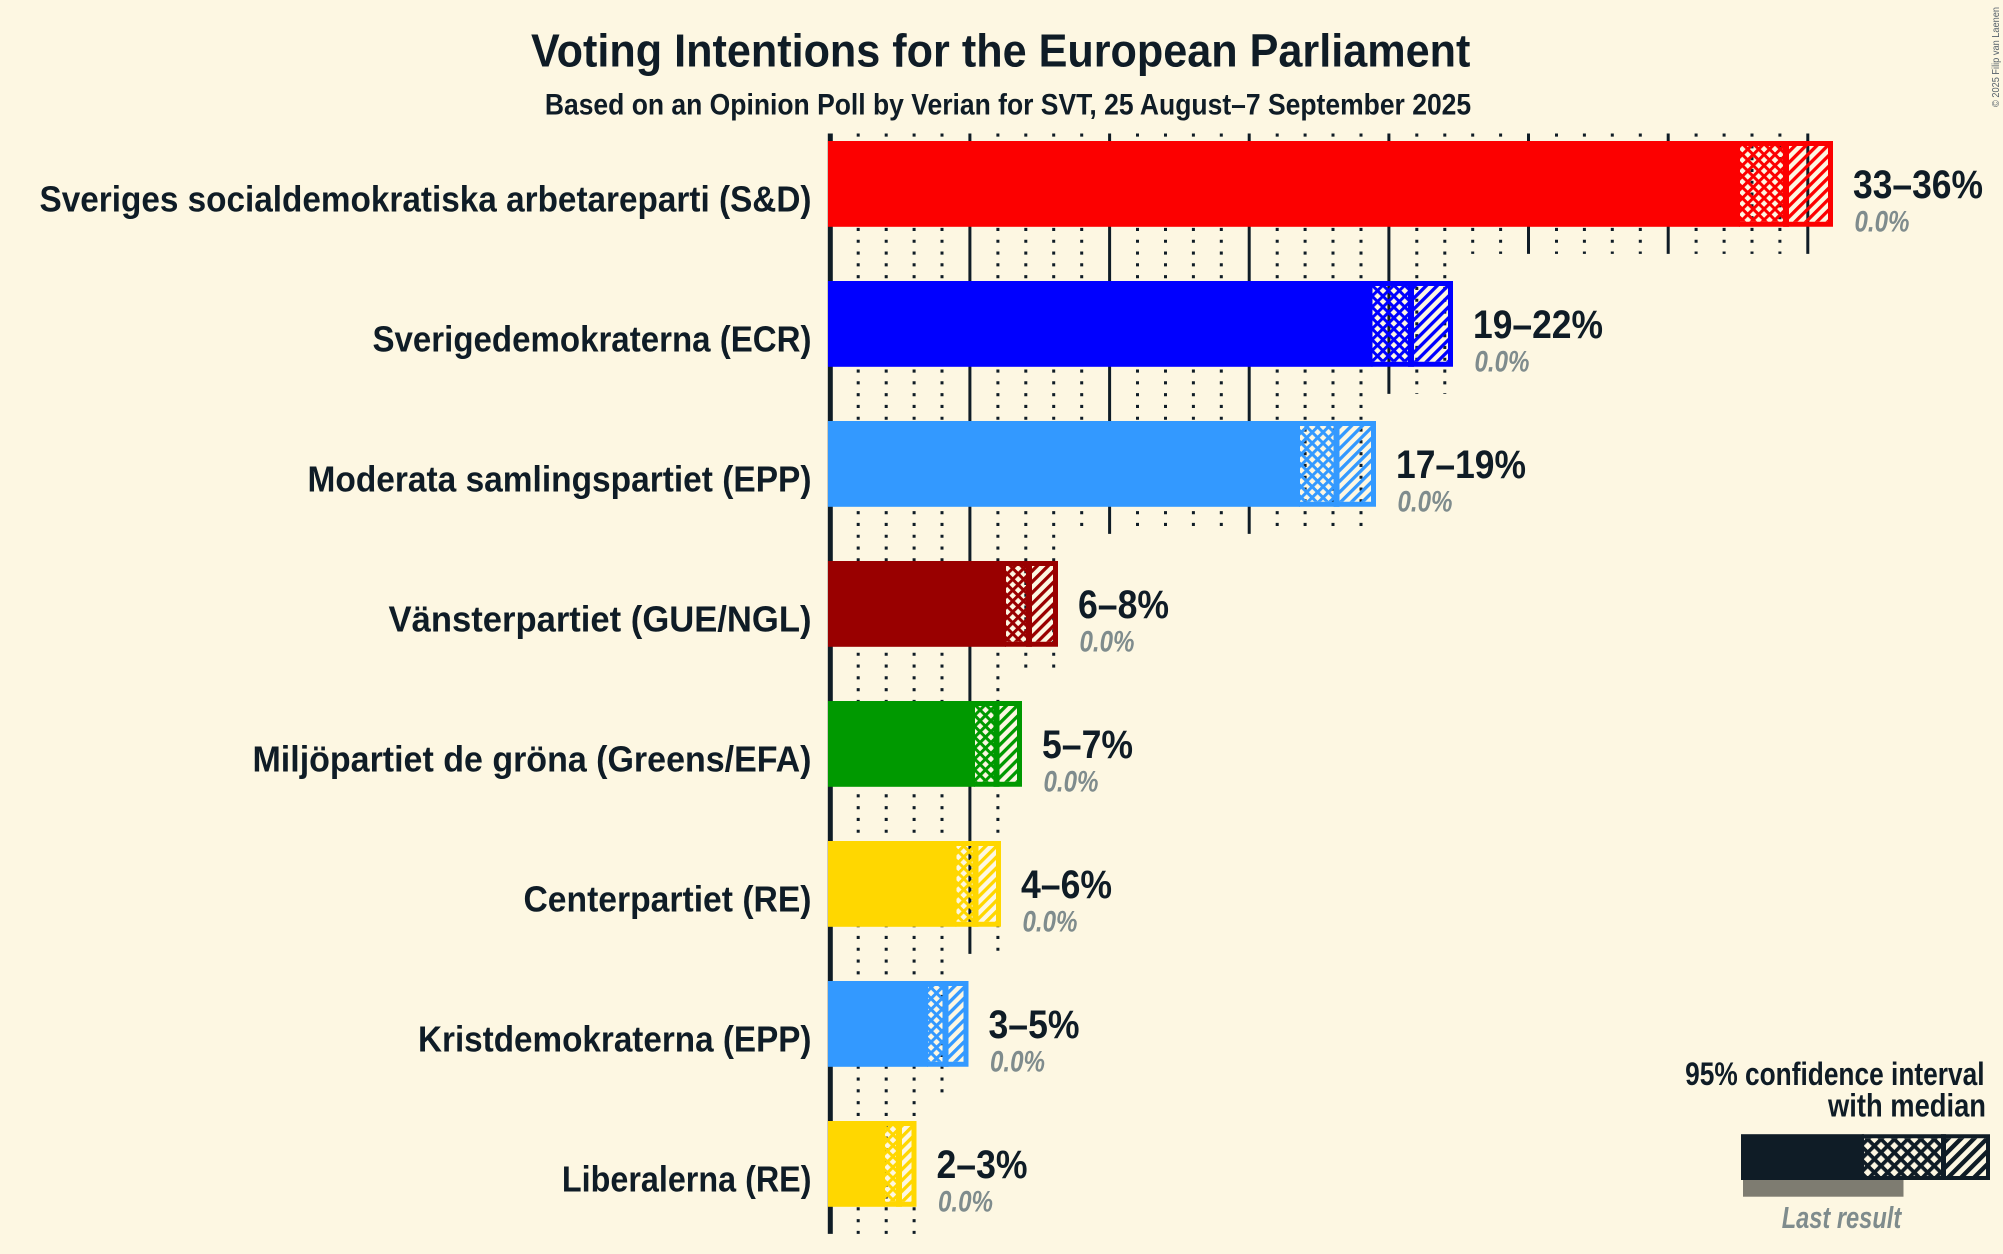  Describe the element at coordinates (1842, 1217) in the screenshot. I see `svg-text: Last result` at that location.